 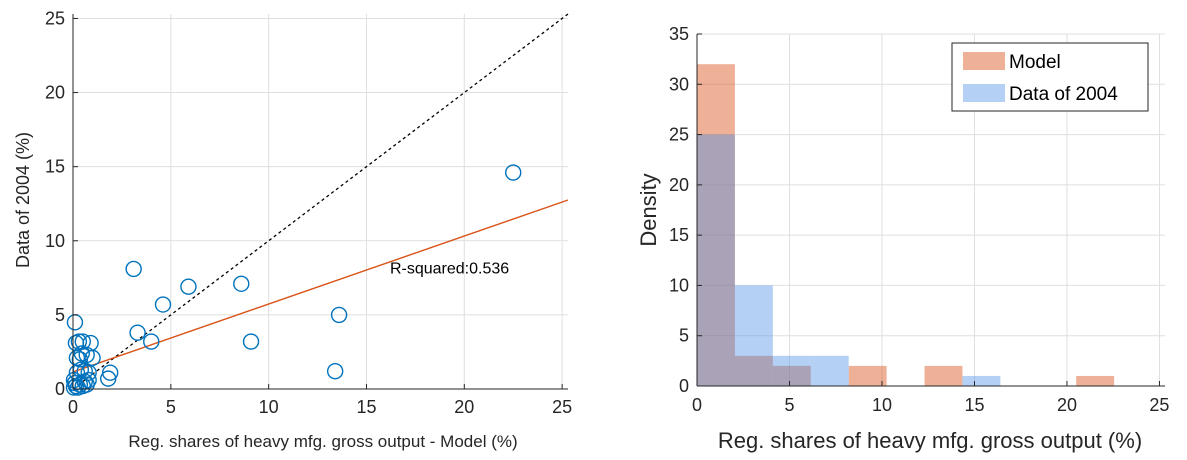 What do you see at coordinates (679, 84) in the screenshot?
I see `histogram-y-tick-label: 30` at bounding box center [679, 84].